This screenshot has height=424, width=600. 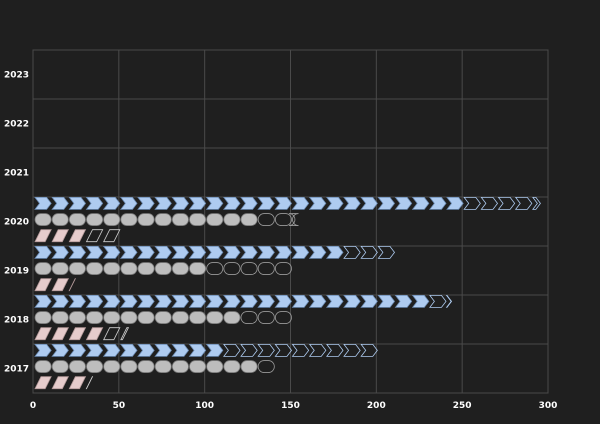 I want to click on y-tick-label: 2023, so click(x=16, y=76).